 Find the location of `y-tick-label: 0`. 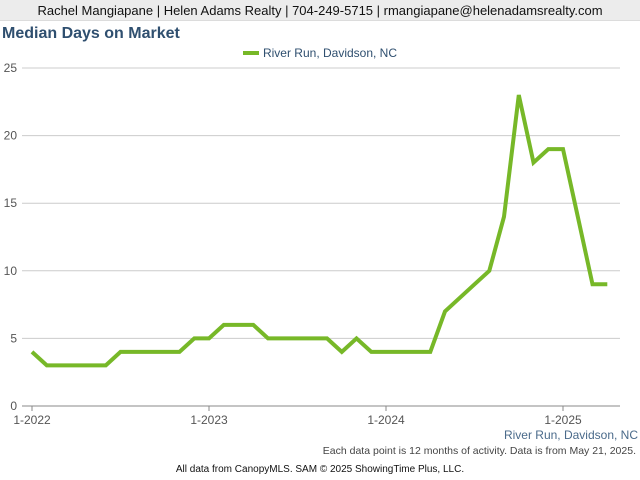

y-tick-label: 0 is located at coordinates (13, 406).